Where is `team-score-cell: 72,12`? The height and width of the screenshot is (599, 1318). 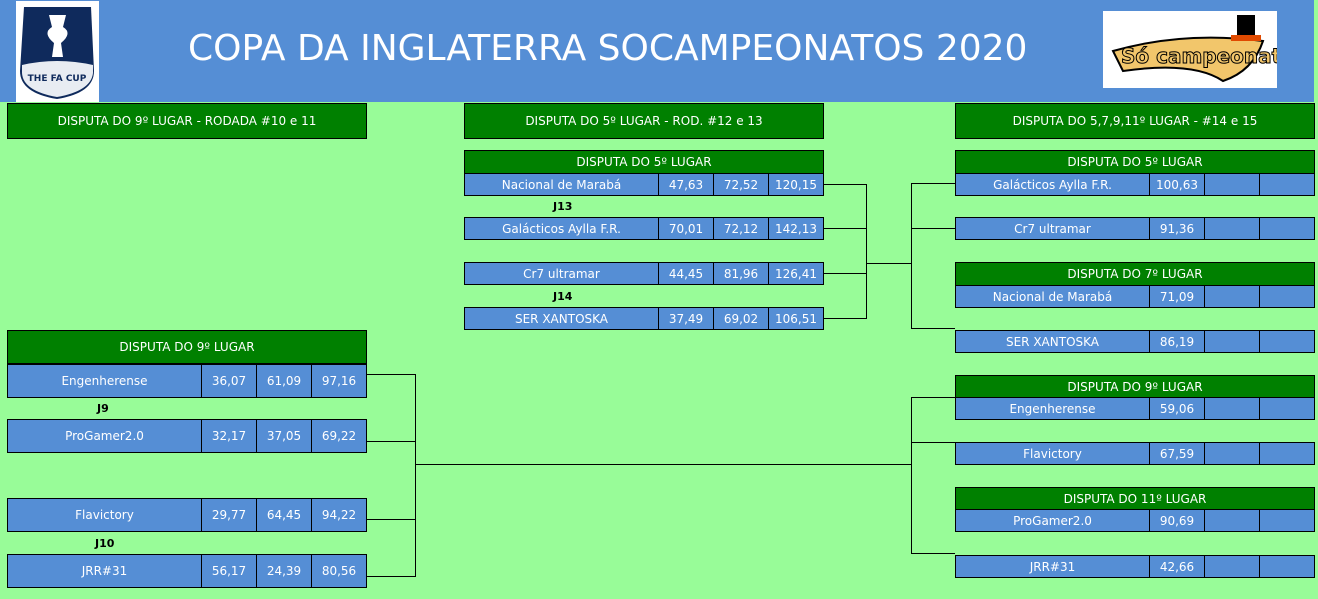 team-score-cell: 72,12 is located at coordinates (741, 228).